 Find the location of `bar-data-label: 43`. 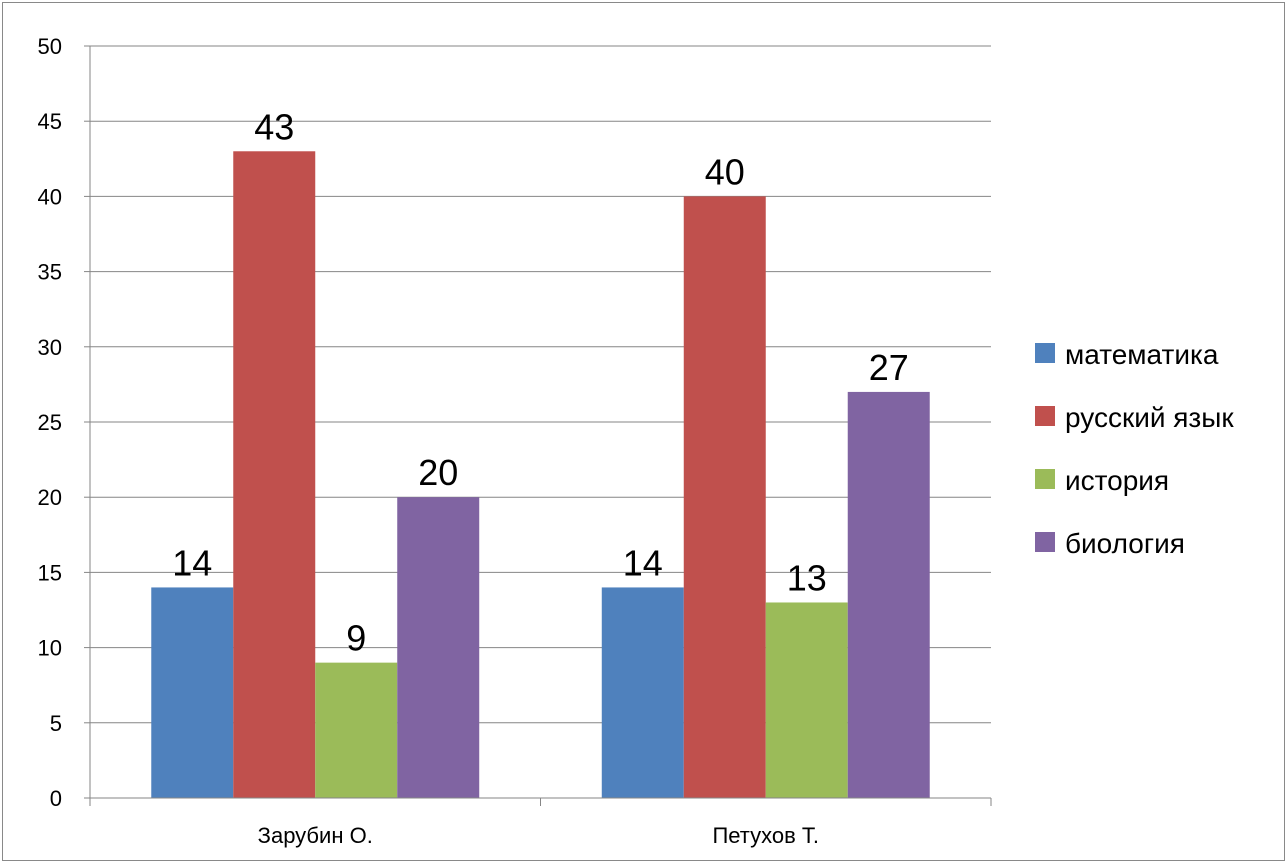

bar-data-label: 43 is located at coordinates (274, 126).